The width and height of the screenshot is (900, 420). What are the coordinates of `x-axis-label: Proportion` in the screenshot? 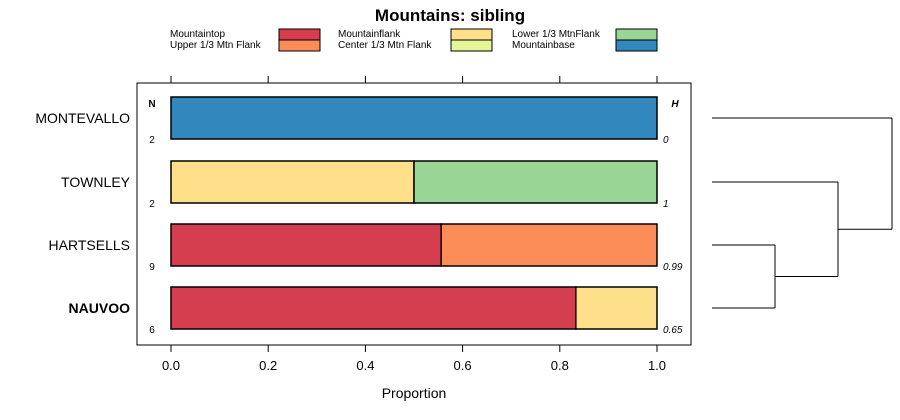 It's located at (414, 393).